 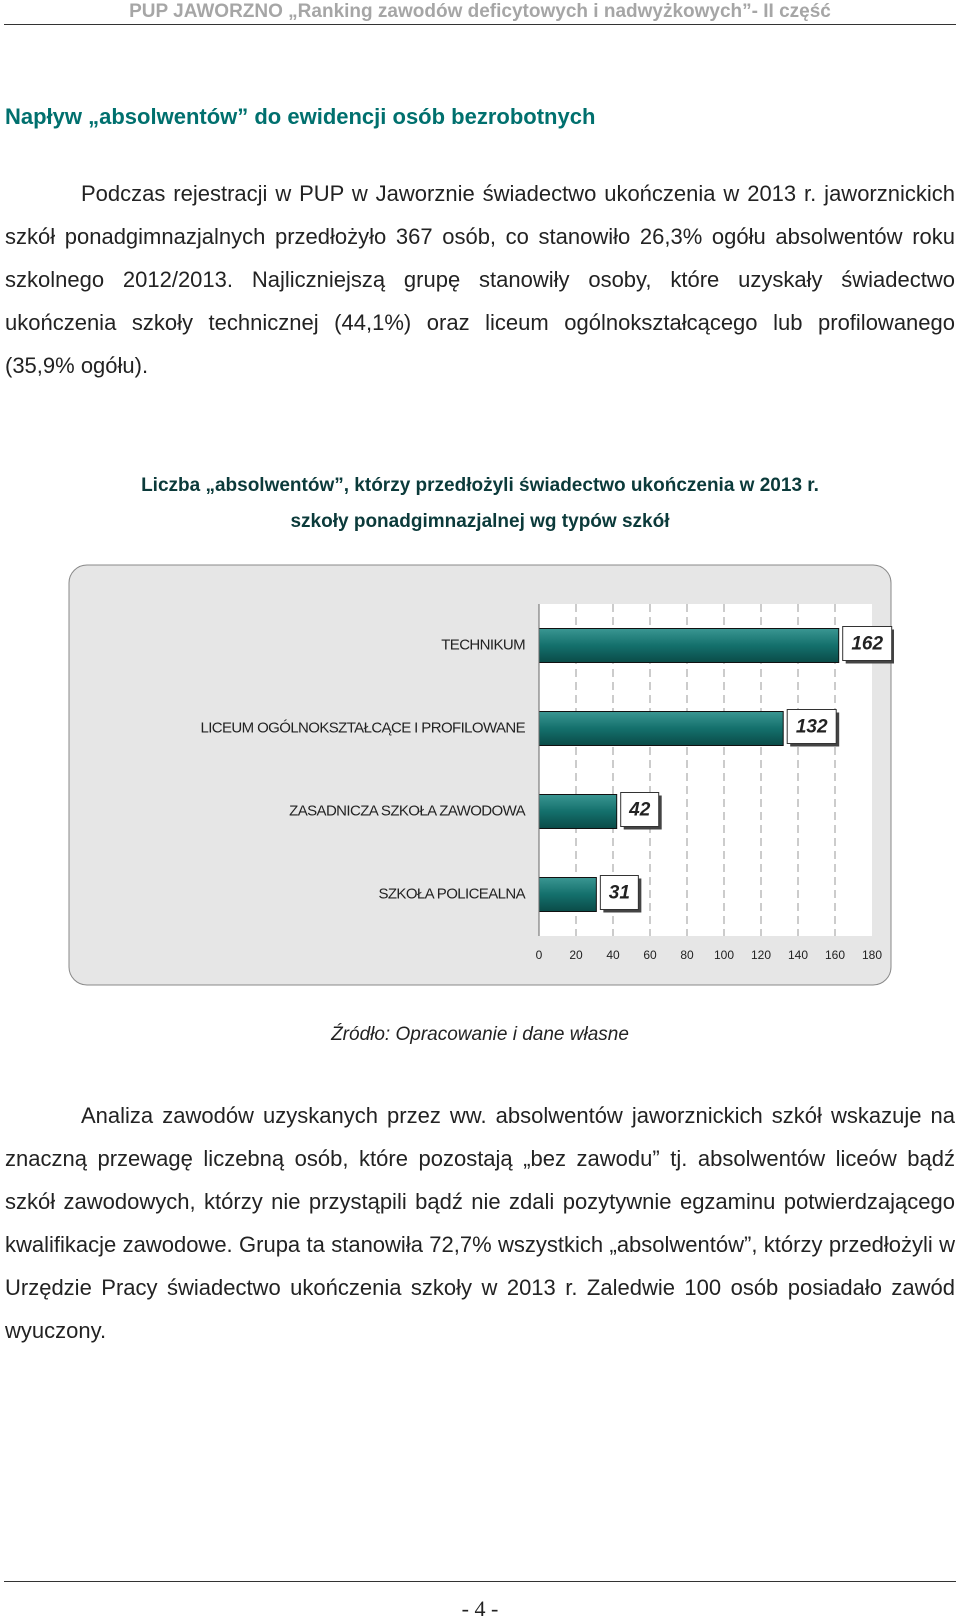 What do you see at coordinates (539, 955) in the screenshot?
I see `x-tick-label: 0` at bounding box center [539, 955].